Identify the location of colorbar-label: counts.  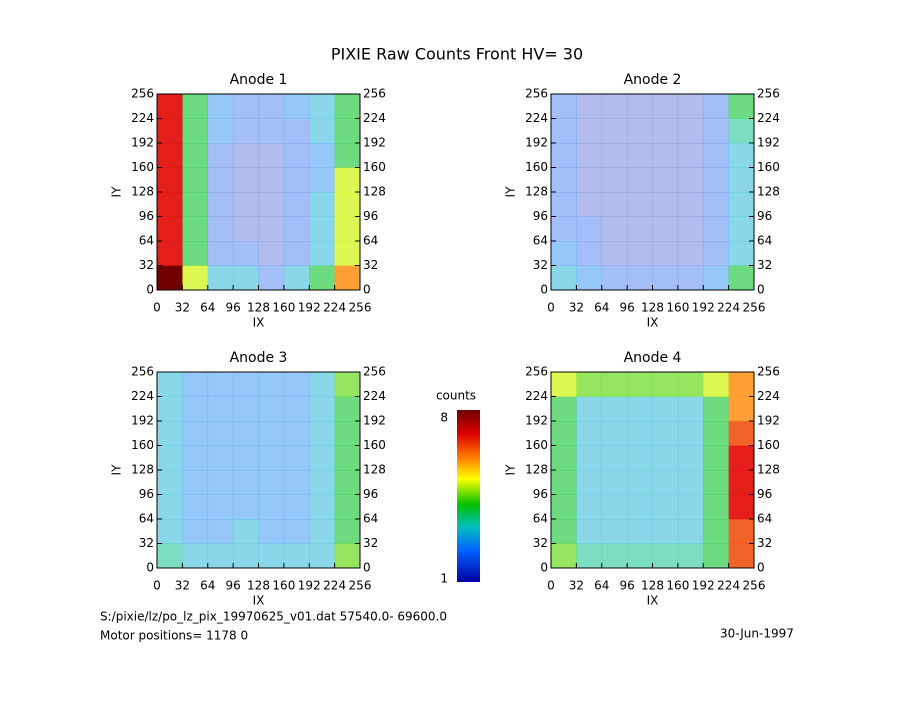
(456, 396).